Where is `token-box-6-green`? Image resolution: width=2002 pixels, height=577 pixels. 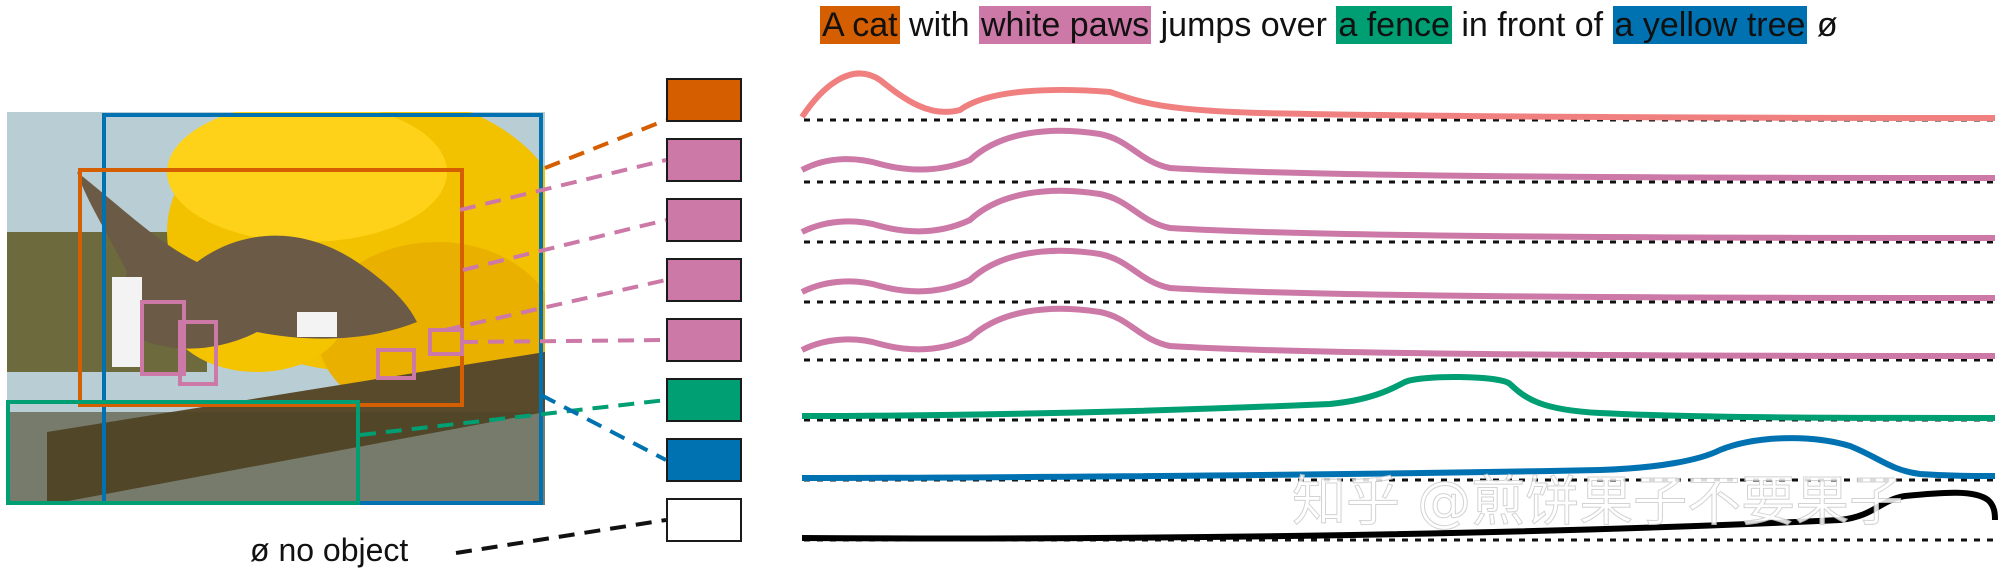
token-box-6-green is located at coordinates (704, 400).